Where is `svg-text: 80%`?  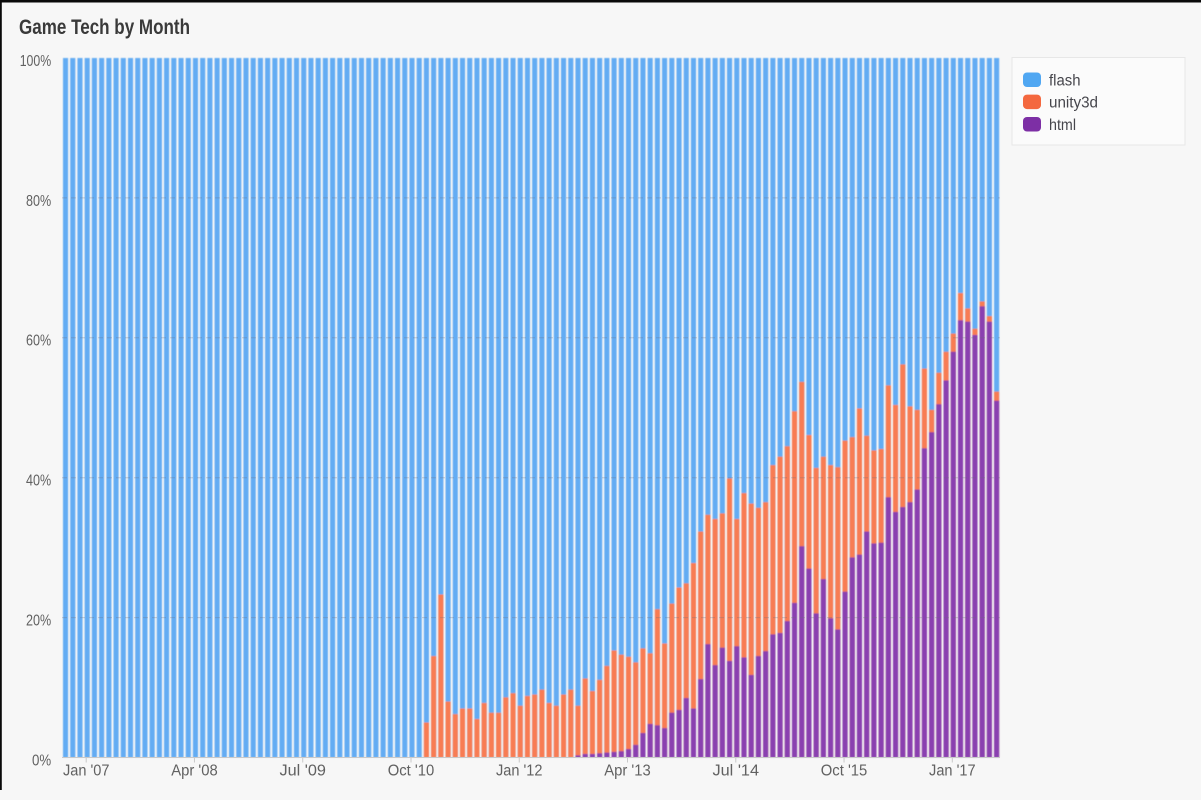 svg-text: 80% is located at coordinates (38, 201).